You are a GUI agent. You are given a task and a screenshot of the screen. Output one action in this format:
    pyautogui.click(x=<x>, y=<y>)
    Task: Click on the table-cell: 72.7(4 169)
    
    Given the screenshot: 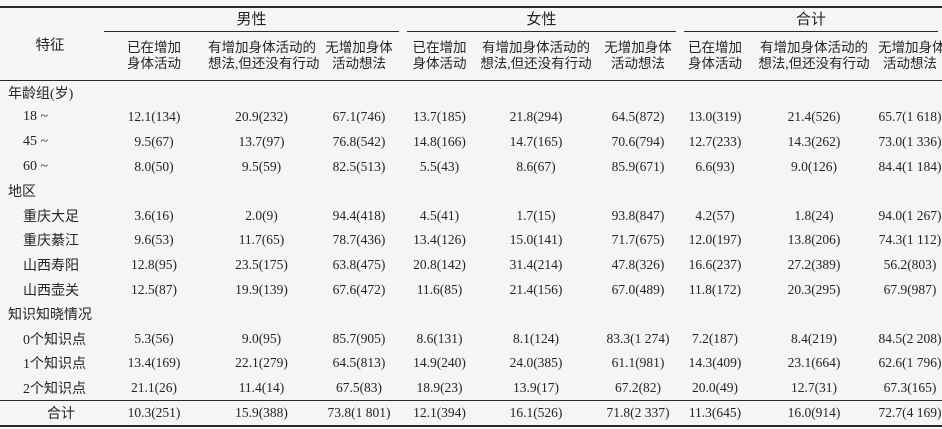 What is the action you would take?
    pyautogui.click(x=910, y=413)
    